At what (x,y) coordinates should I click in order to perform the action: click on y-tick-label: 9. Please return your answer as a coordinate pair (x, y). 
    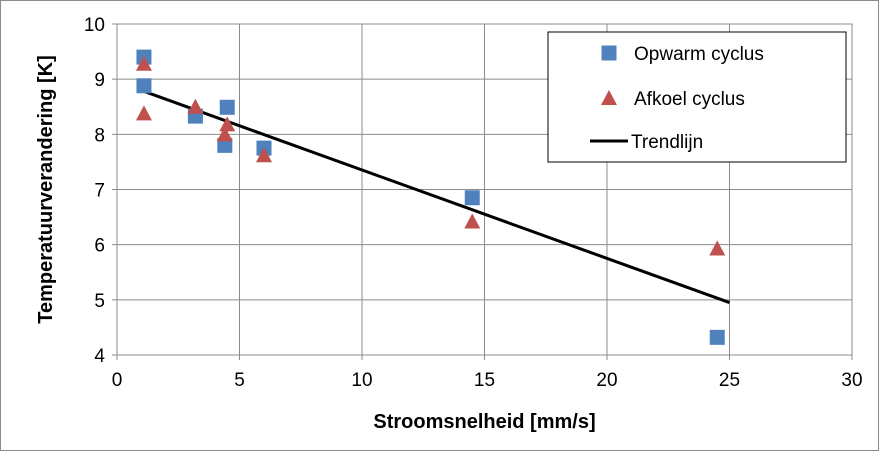
    Looking at the image, I should click on (99, 80).